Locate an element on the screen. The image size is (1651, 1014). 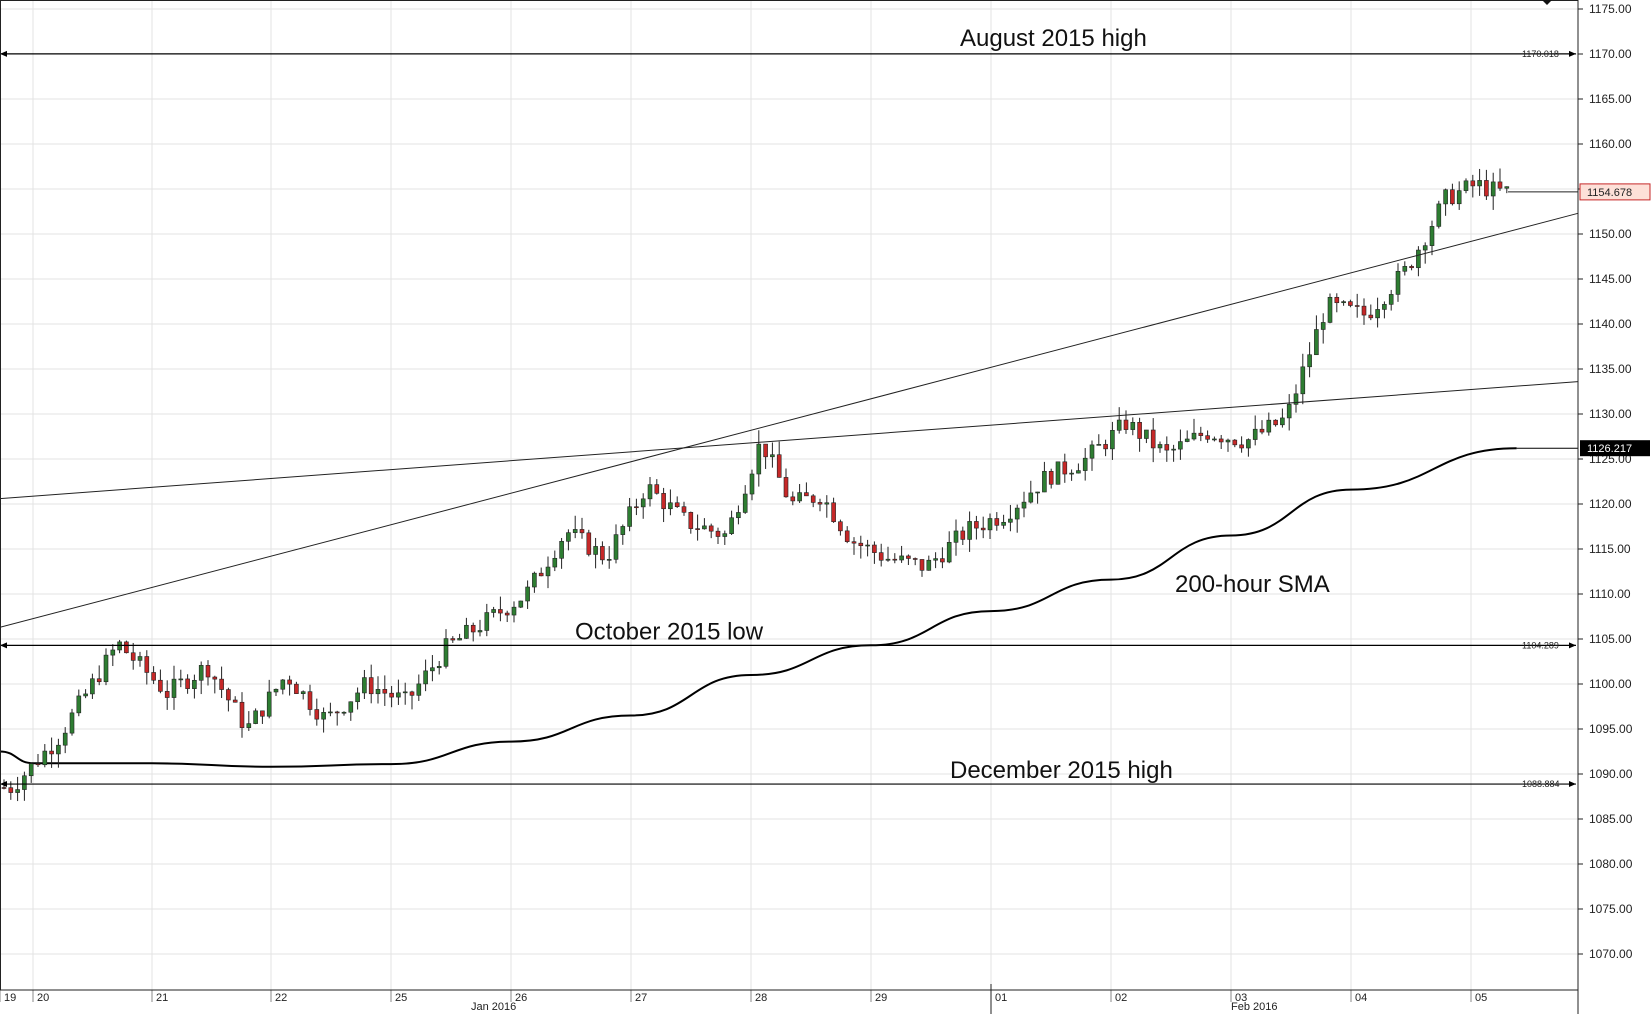
y-tick-label: 1100.00 is located at coordinates (1610, 684).